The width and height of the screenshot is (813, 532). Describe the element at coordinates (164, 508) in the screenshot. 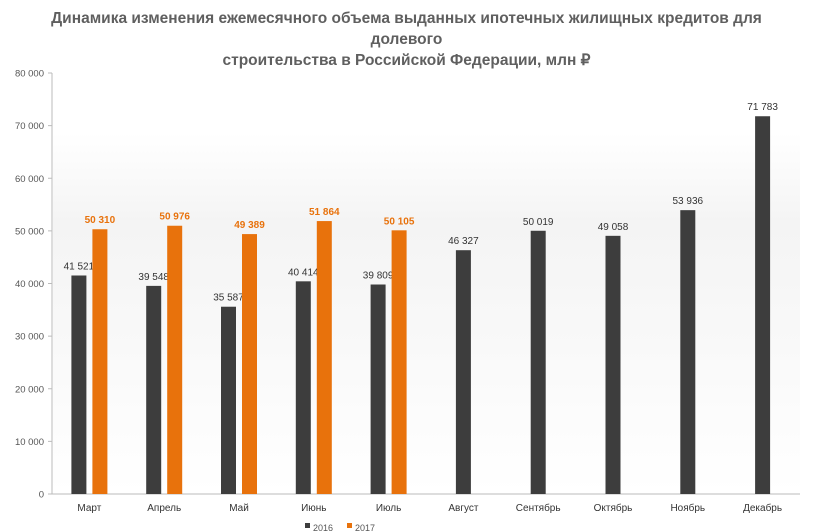

I see `x-category-label: Апрель` at that location.